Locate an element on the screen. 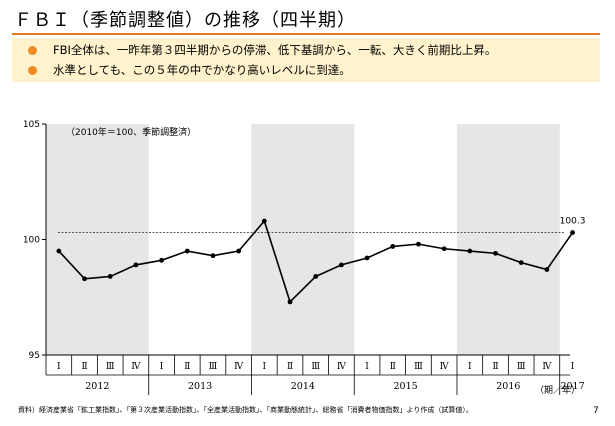 This screenshot has height=426, width=615. y-tick-label: 95 is located at coordinates (34, 356).